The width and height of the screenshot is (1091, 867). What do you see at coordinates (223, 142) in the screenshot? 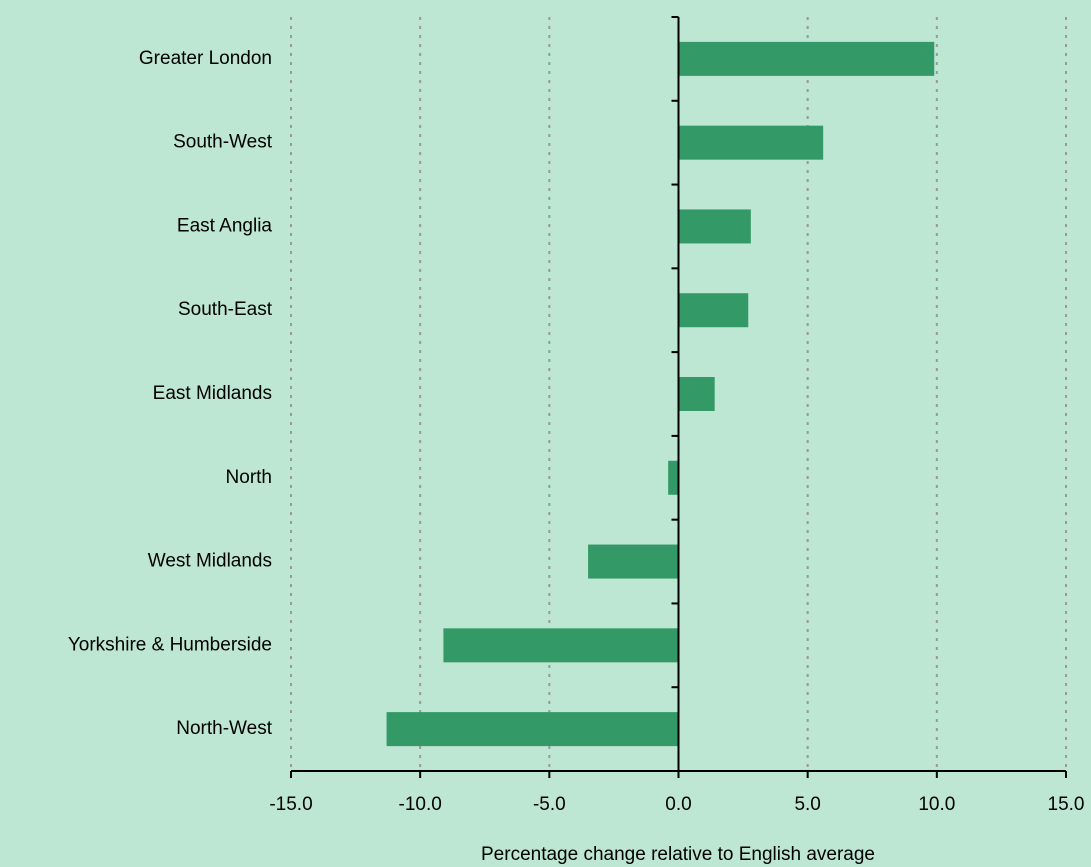
I see `y-tick-label: South-West` at bounding box center [223, 142].